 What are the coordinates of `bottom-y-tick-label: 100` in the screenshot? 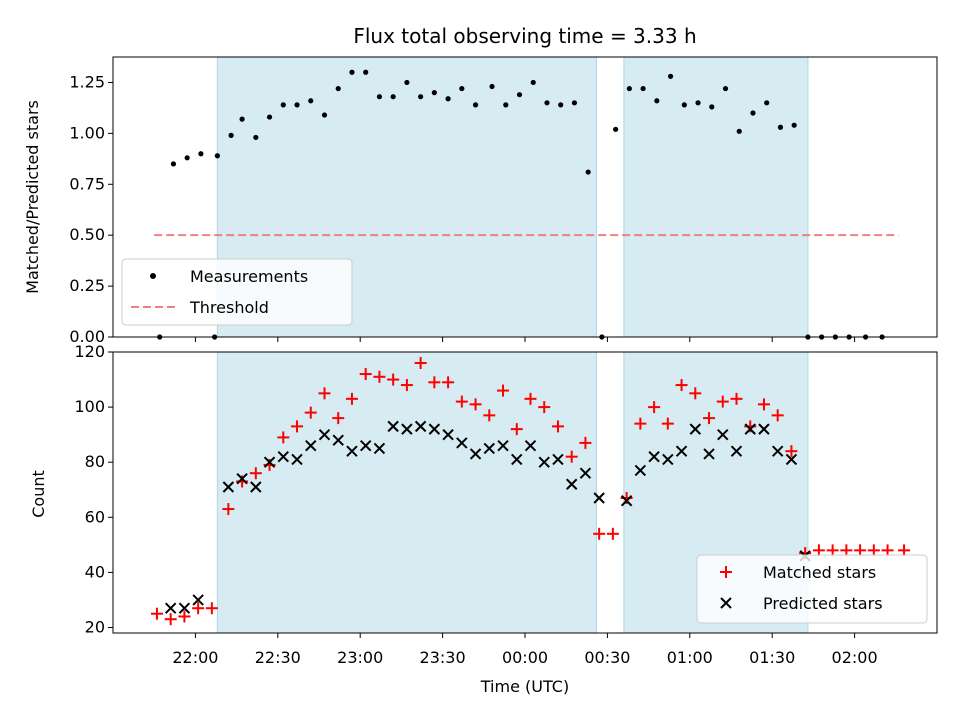 It's located at (89, 406).